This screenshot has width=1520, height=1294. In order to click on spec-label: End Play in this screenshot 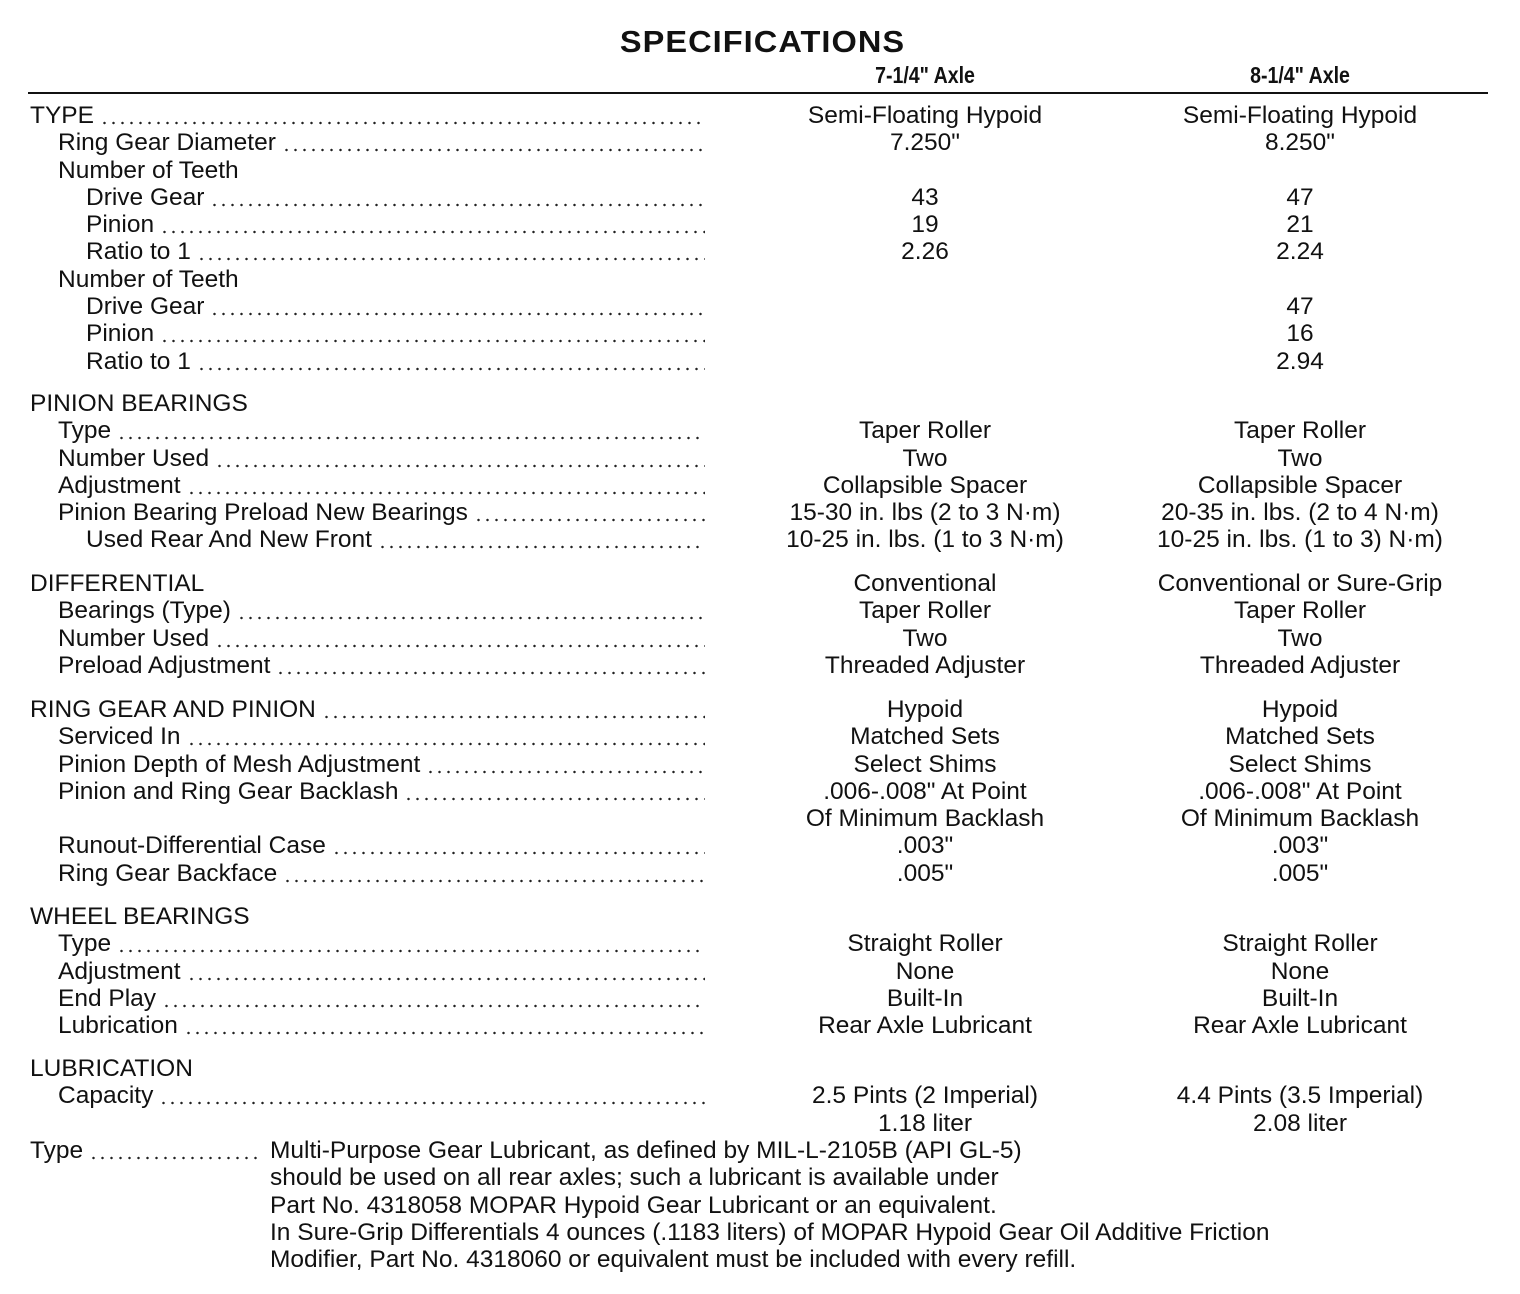, I will do `click(107, 998)`.